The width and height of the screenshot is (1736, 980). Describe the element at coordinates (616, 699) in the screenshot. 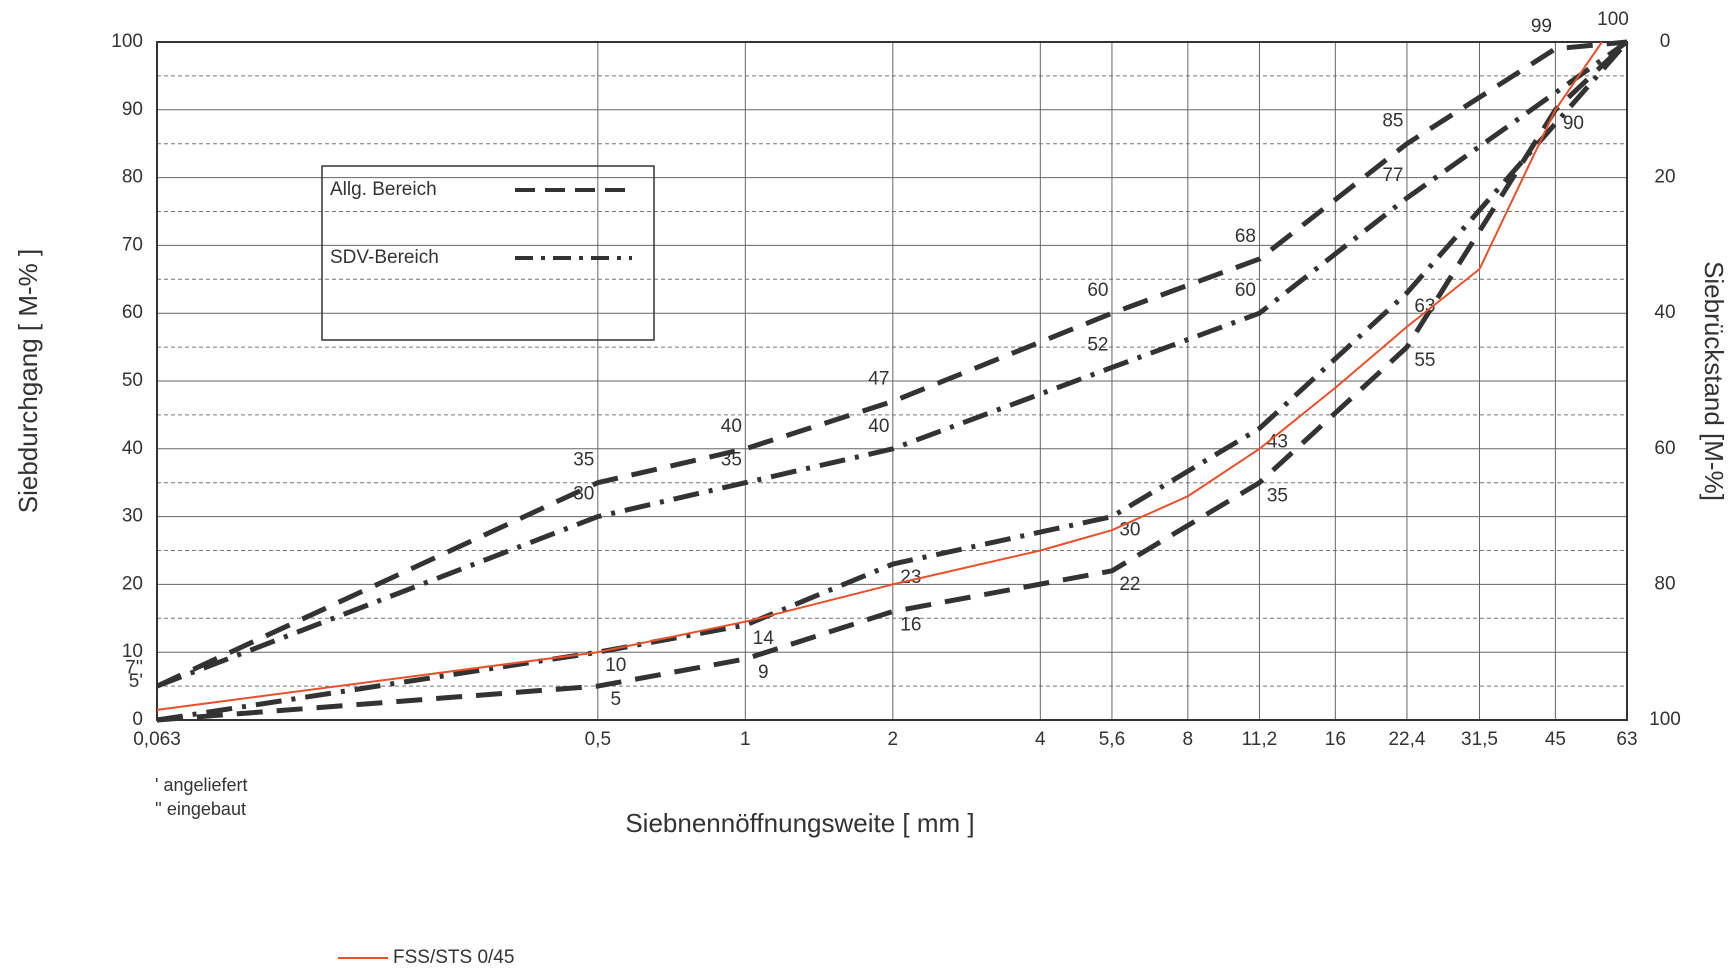

I see `data-label: 5` at that location.